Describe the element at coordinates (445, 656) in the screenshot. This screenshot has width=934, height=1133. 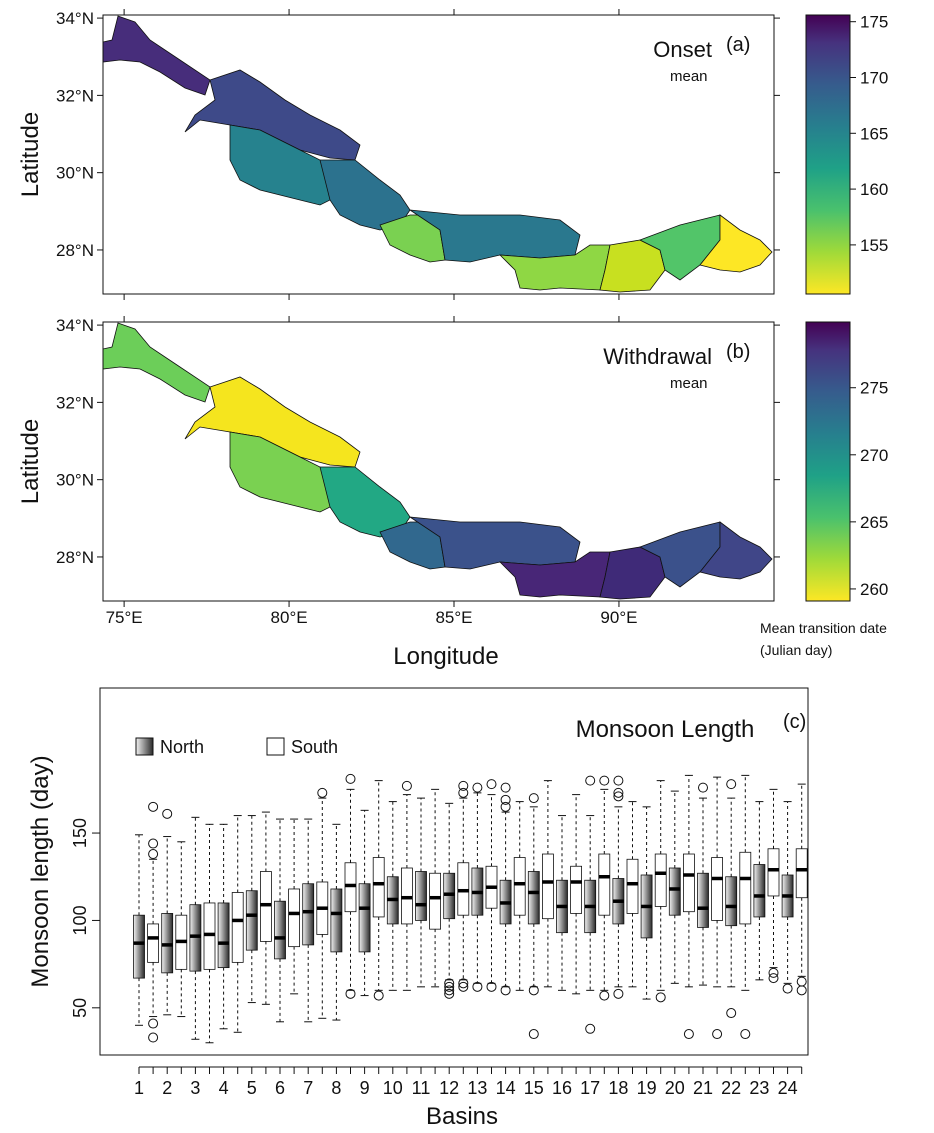
I see `x-axis-label: Longitude` at that location.